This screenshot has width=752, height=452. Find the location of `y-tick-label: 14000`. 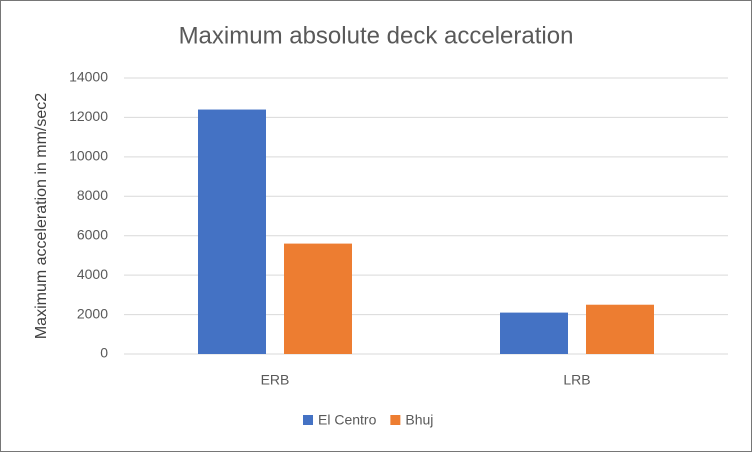

y-tick-label: 14000 is located at coordinates (88, 77).